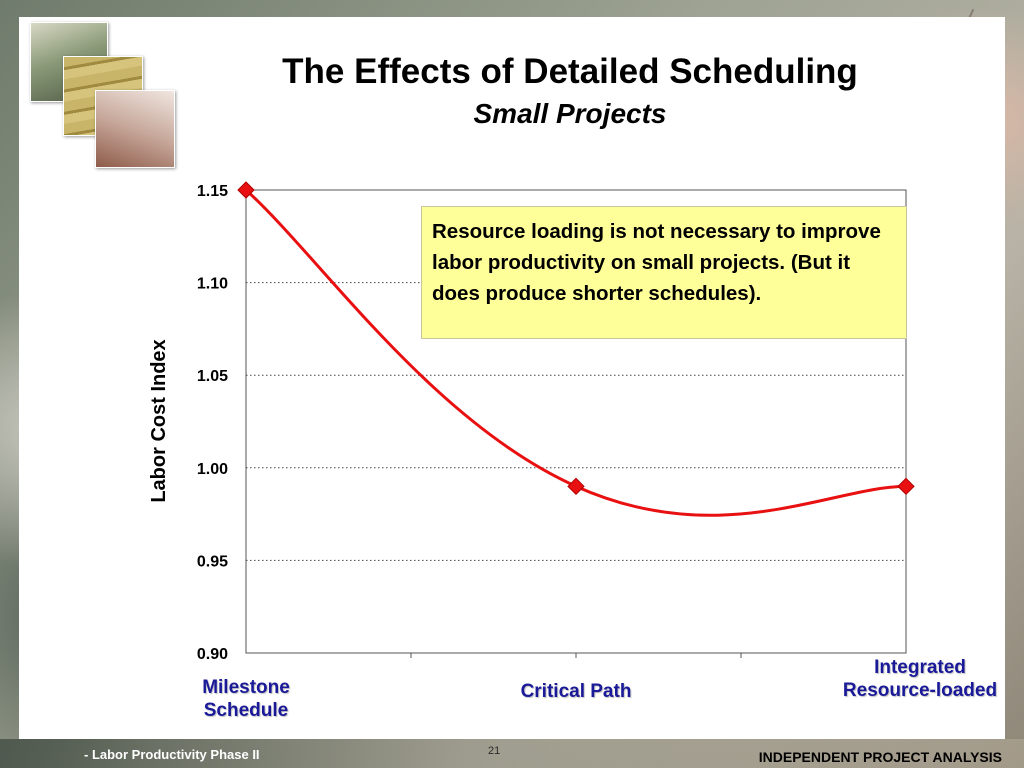 This screenshot has height=768, width=1024. What do you see at coordinates (90, 85) in the screenshot?
I see `header-photo-collage` at bounding box center [90, 85].